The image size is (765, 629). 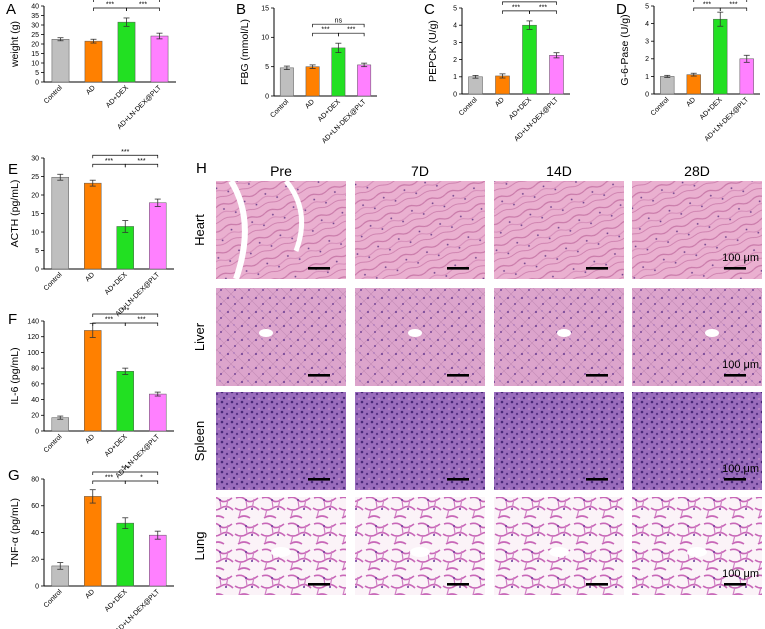 What do you see at coordinates (415, 333) in the screenshot?
I see `vessel-lumen` at bounding box center [415, 333].